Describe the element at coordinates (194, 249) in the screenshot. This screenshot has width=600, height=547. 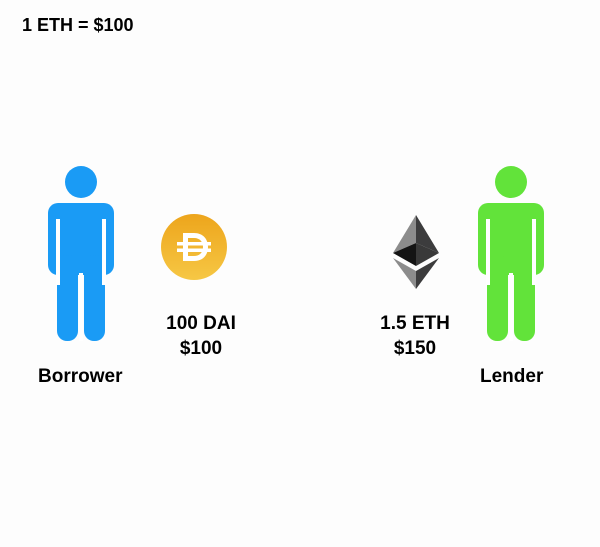
I see `dai-coin-icon` at that location.